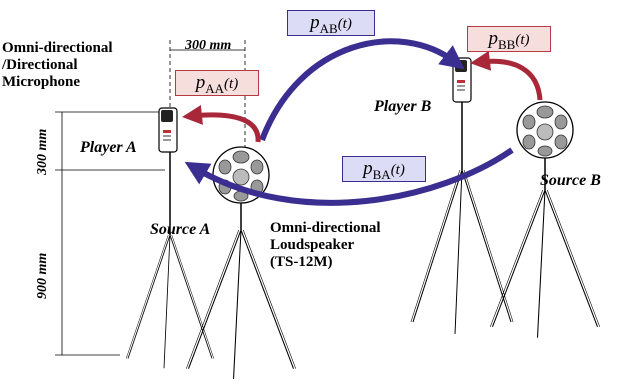  Describe the element at coordinates (462, 80) in the screenshot. I see `player-b-microphone-icon` at that location.